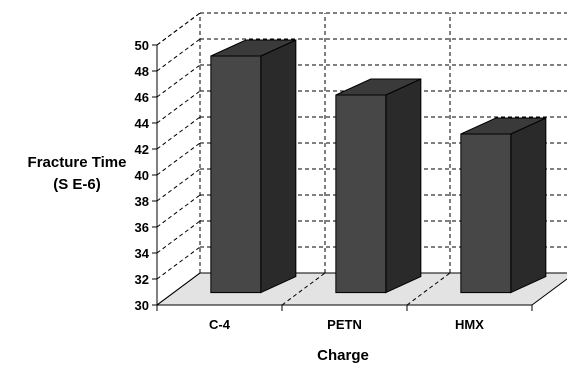 This screenshot has width=567, height=365. I want to click on y-tick-label: 44, so click(142, 123).